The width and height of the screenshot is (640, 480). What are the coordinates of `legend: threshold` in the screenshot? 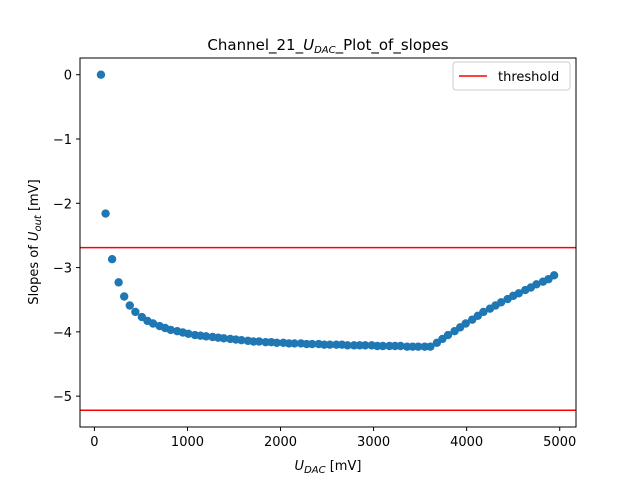 It's located at (511, 76).